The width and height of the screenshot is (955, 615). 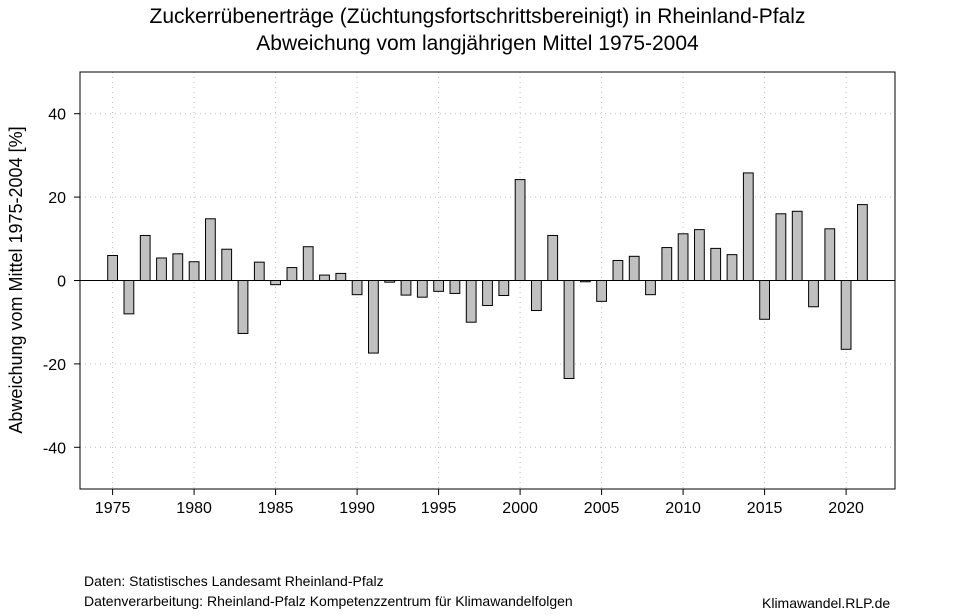 What do you see at coordinates (601, 291) in the screenshot?
I see `bar-2005` at bounding box center [601, 291].